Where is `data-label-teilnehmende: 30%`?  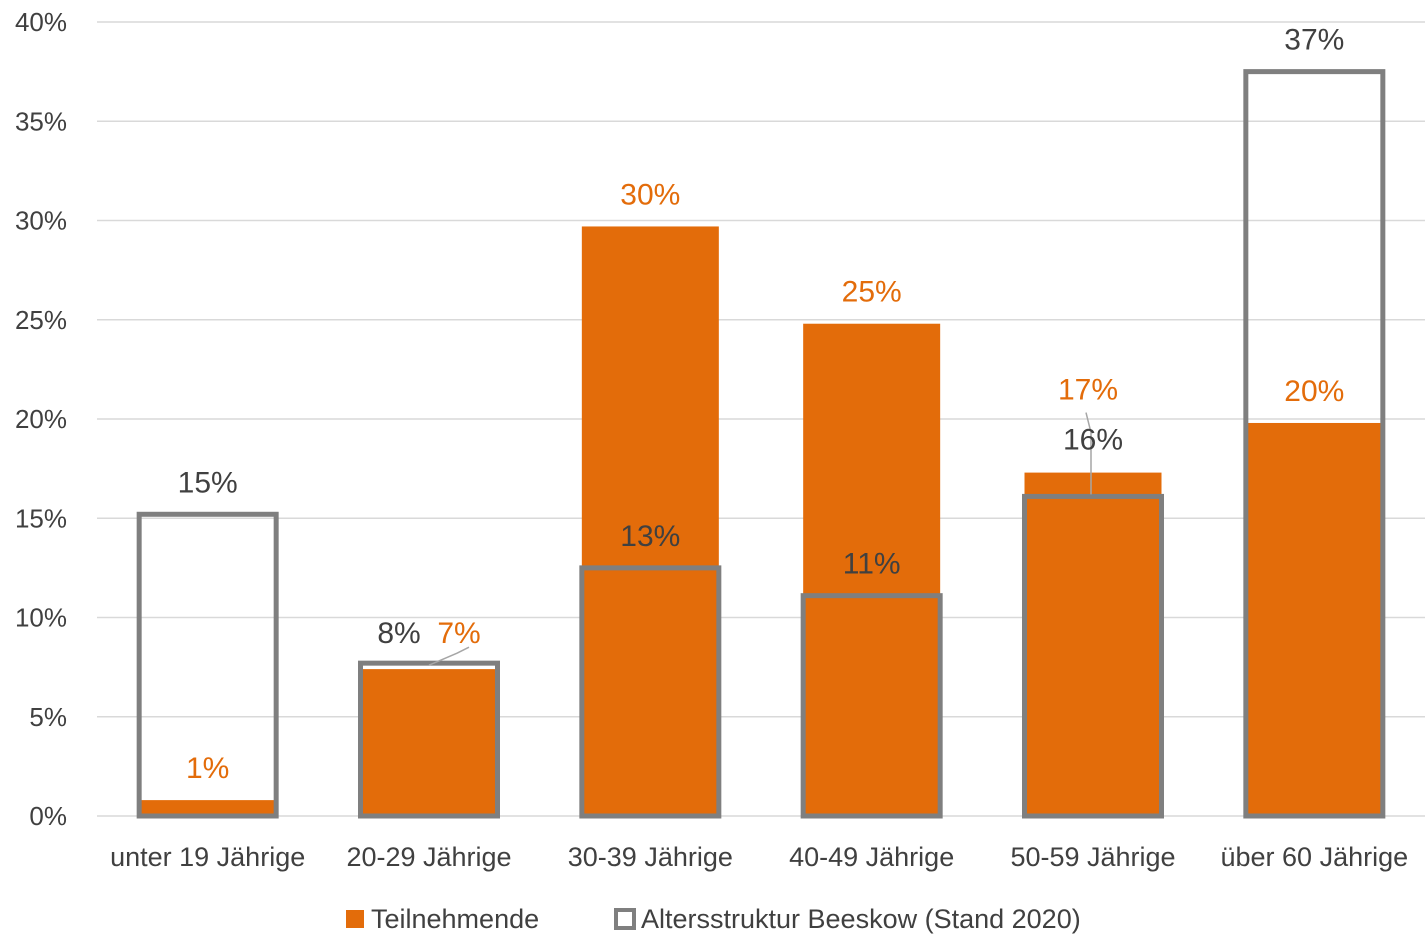 data-label-teilnehmende: 30% is located at coordinates (650, 194).